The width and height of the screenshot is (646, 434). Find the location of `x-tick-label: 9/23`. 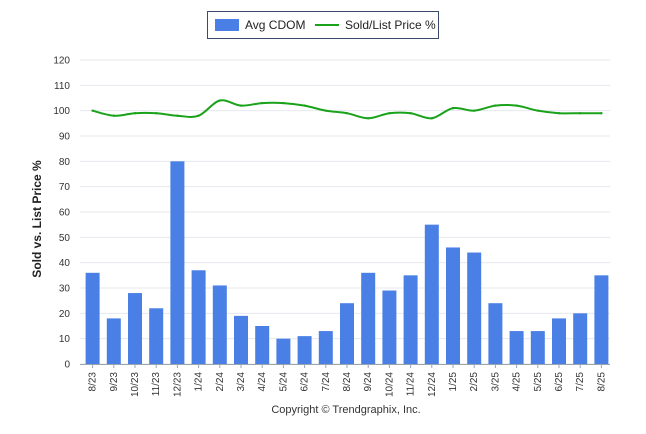

x-tick-label: 9/23 is located at coordinates (114, 382).